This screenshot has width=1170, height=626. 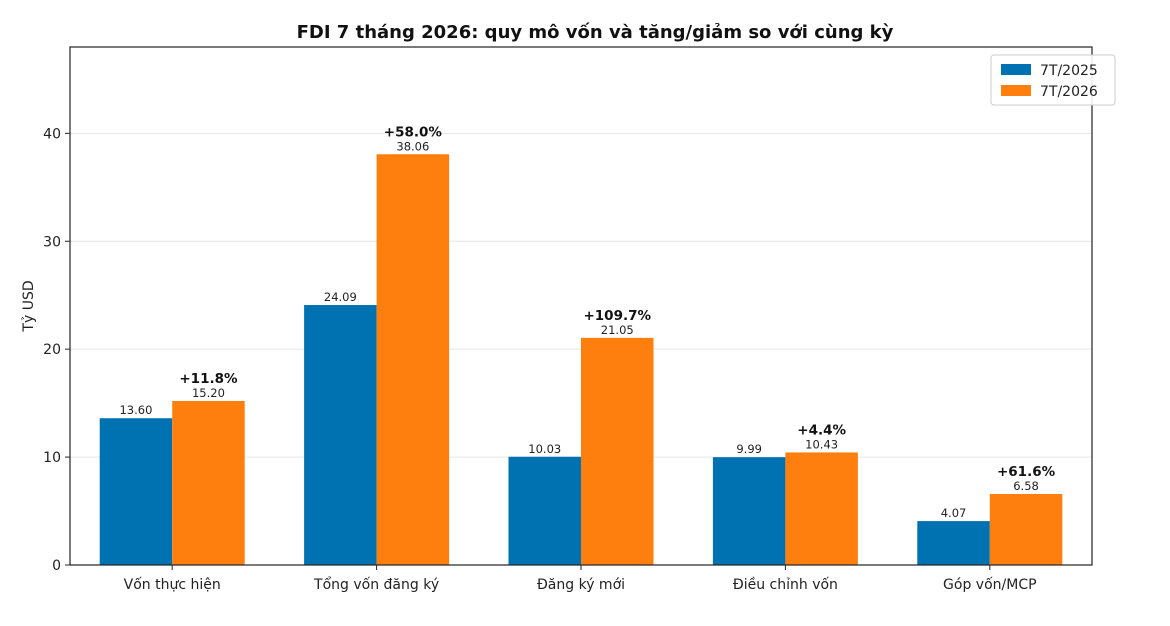 I want to click on bar-value-label: 21.05, so click(x=617, y=330).